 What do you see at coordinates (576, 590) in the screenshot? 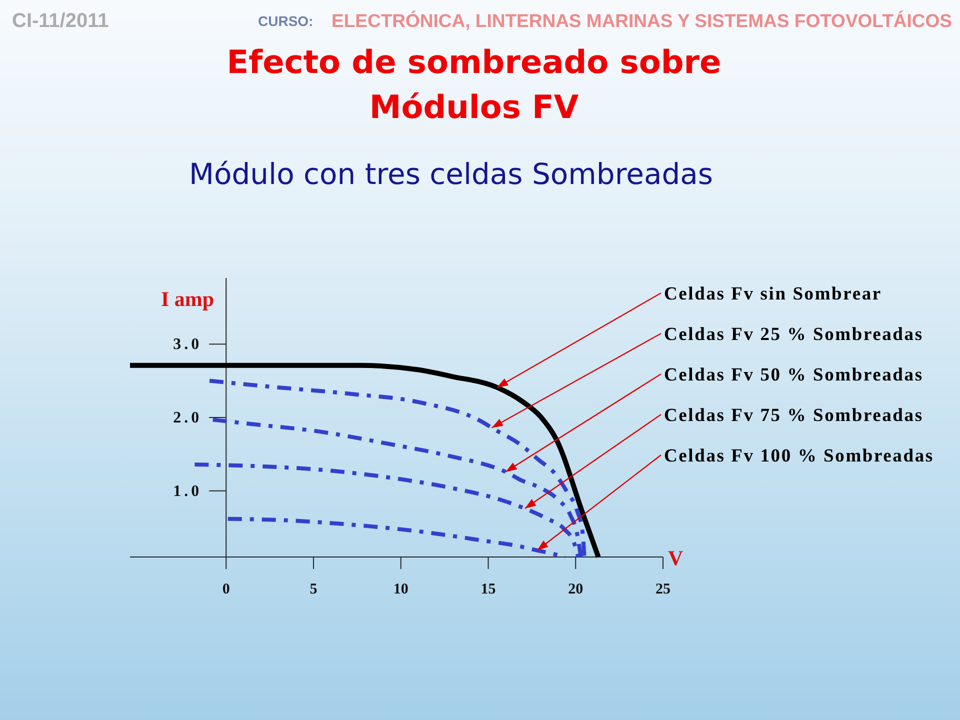
I see `x-tick-label: 20` at bounding box center [576, 590].